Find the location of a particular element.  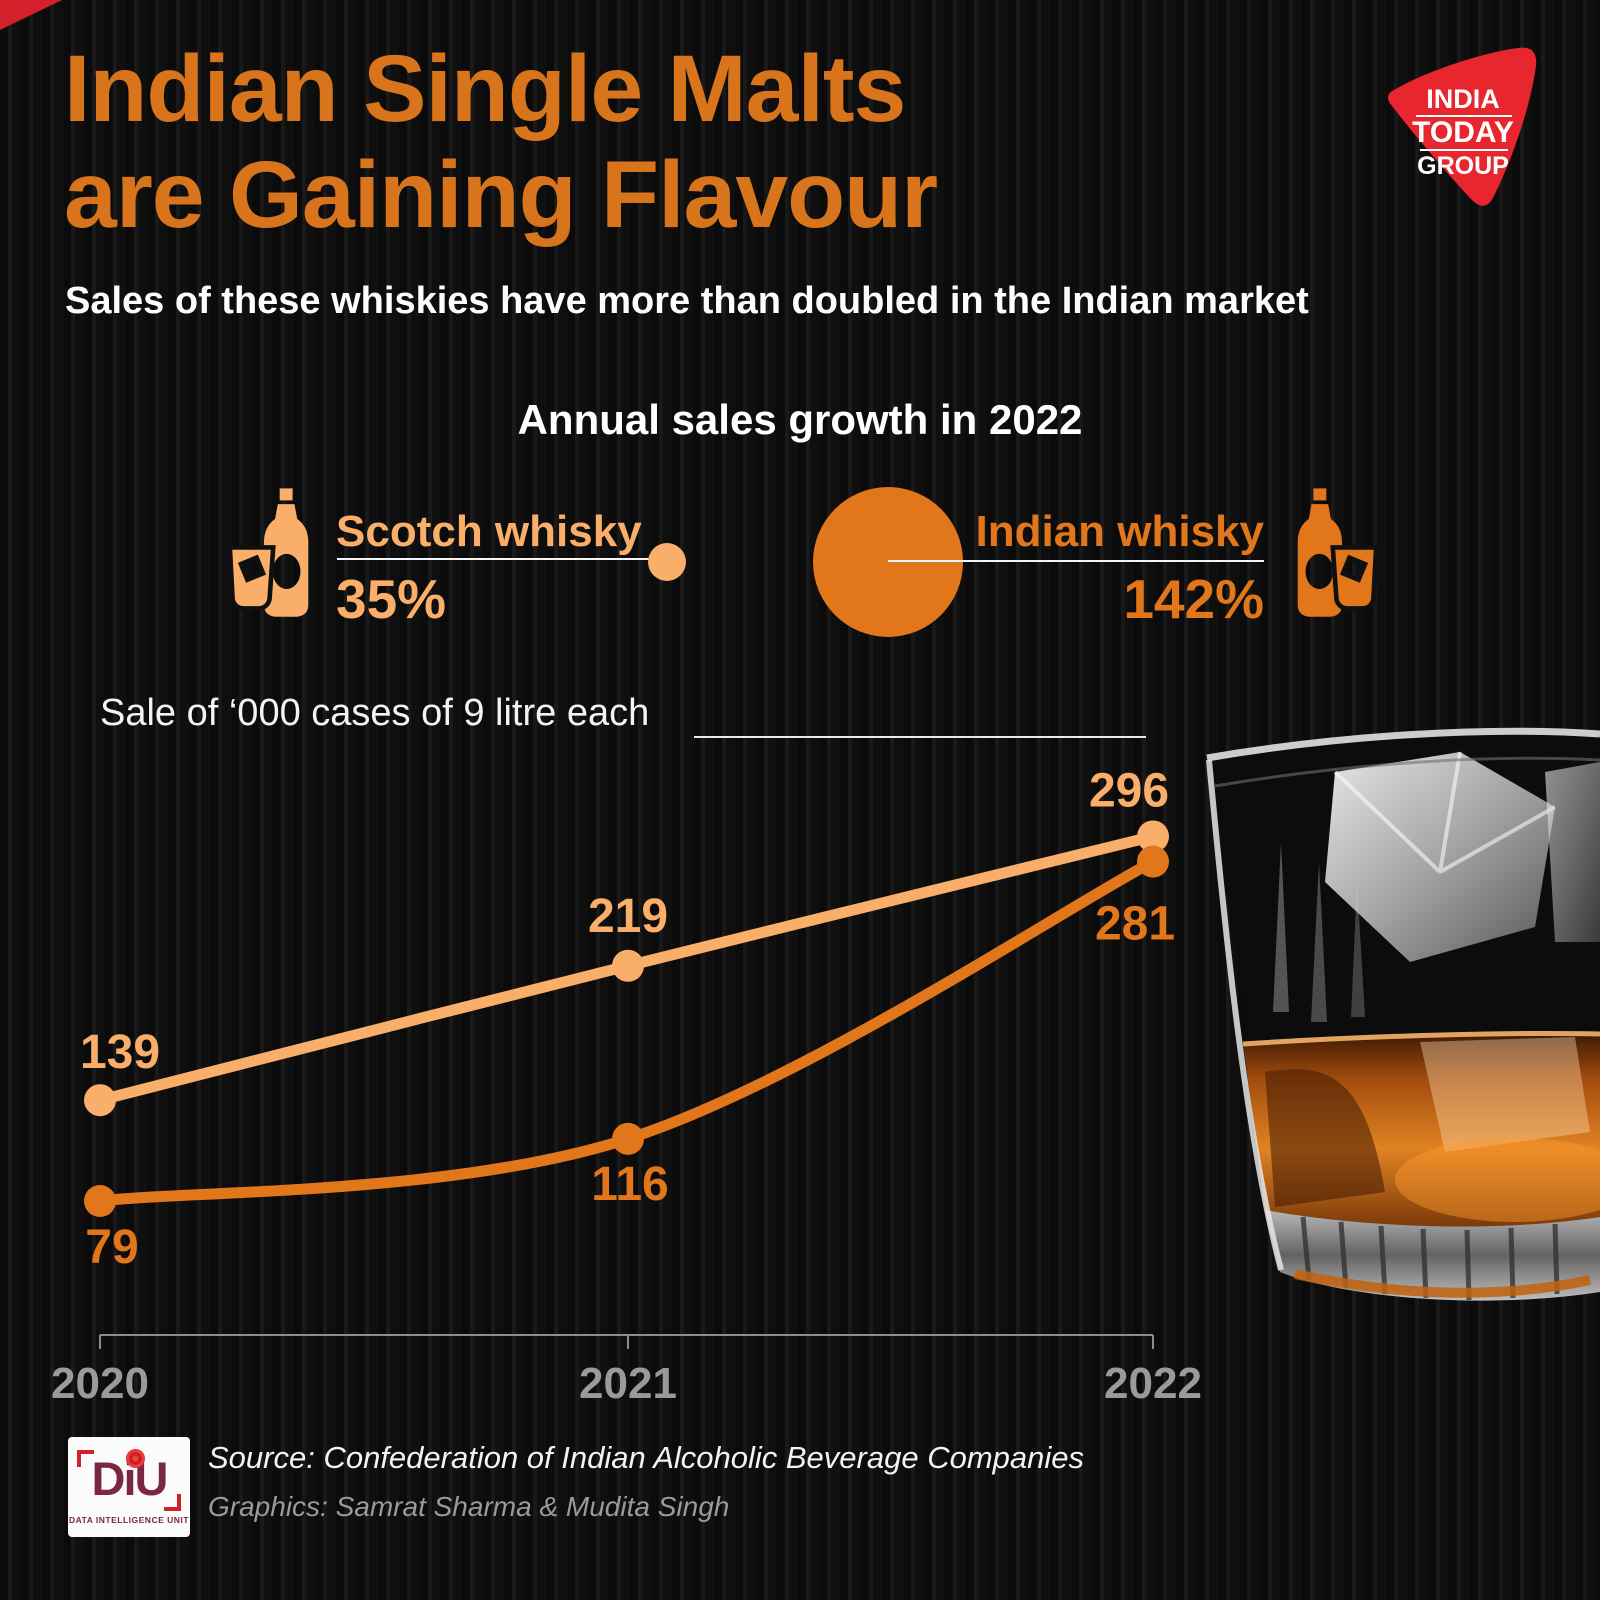

indian-growth-circle is located at coordinates (888, 562).